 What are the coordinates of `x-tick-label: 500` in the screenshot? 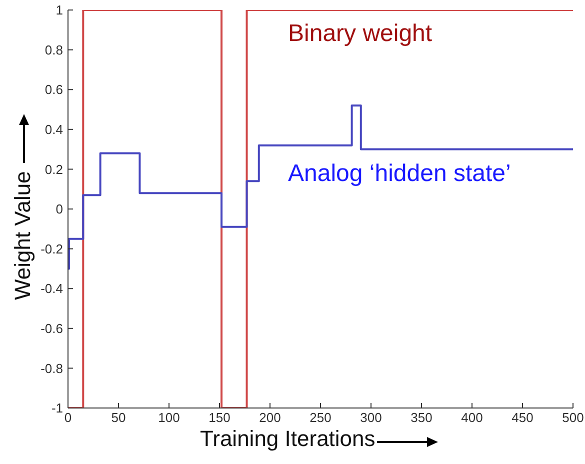 It's located at (573, 418).